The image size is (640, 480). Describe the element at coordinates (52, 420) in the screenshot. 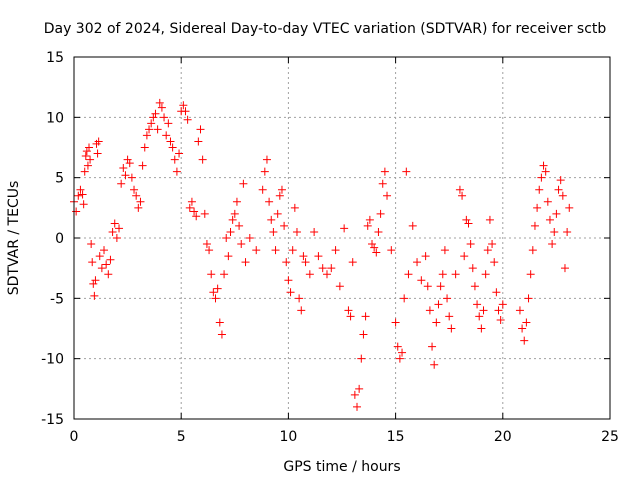

I see `y-tick-label: -15` at that location.